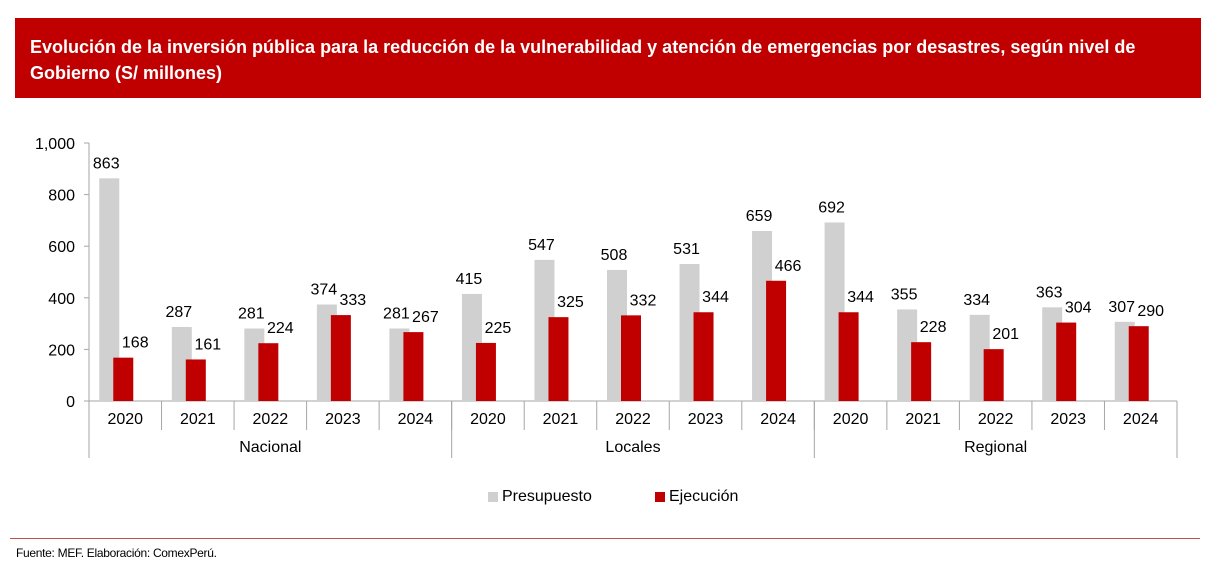 Image resolution: width=1220 pixels, height=573 pixels. I want to click on legend-item-presupuesto: Presupuesto, so click(540, 497).